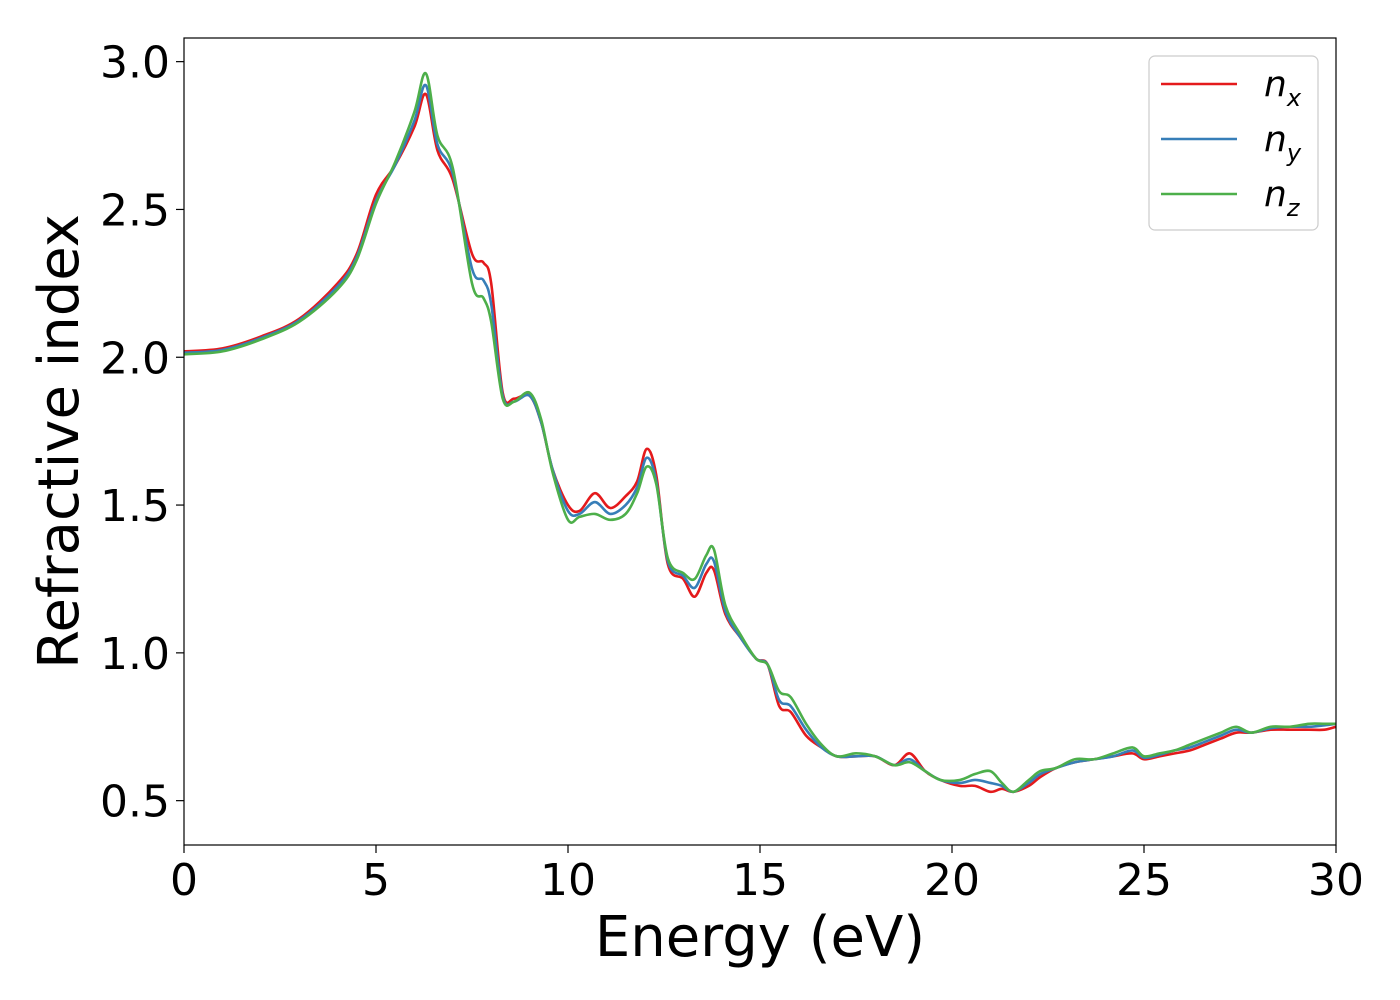  I want to click on y-tick-label: 3.0, so click(135, 63).